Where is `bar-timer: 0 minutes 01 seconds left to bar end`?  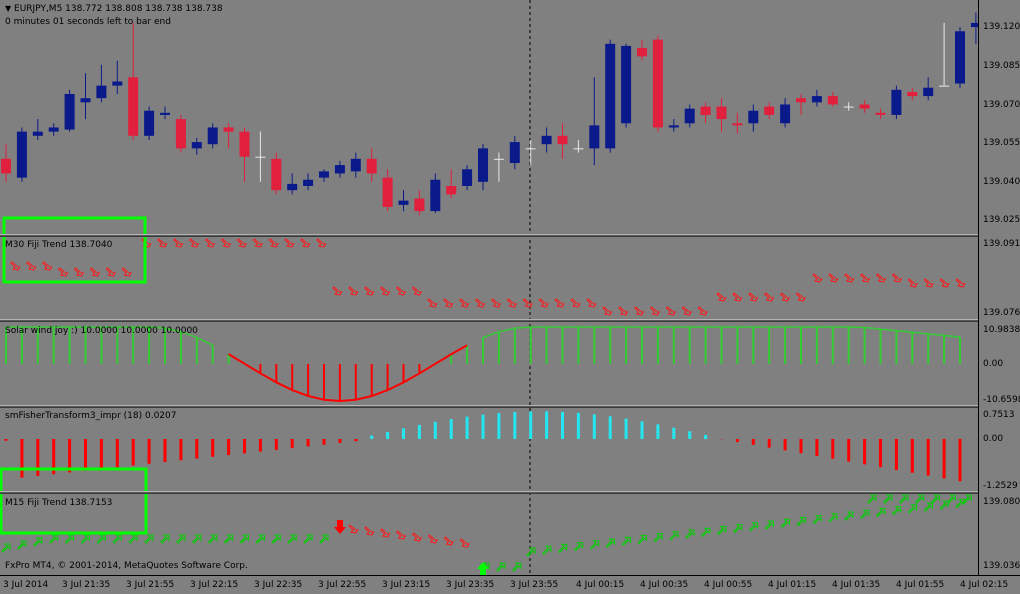
bar-timer: 0 minutes 01 seconds left to bar end is located at coordinates (88, 22).